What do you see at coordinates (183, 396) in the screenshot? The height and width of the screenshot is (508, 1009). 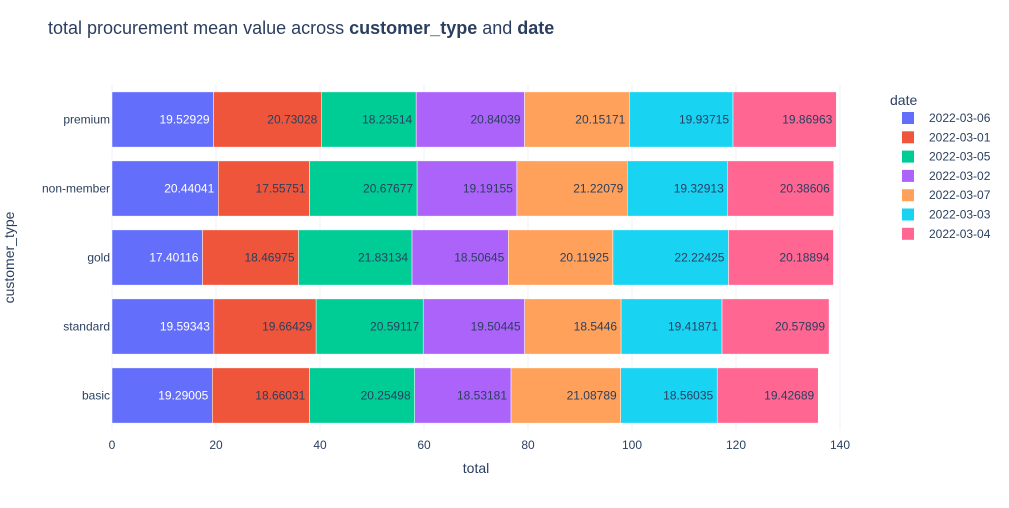 I see `bar-data-label: 19.29005` at bounding box center [183, 396].